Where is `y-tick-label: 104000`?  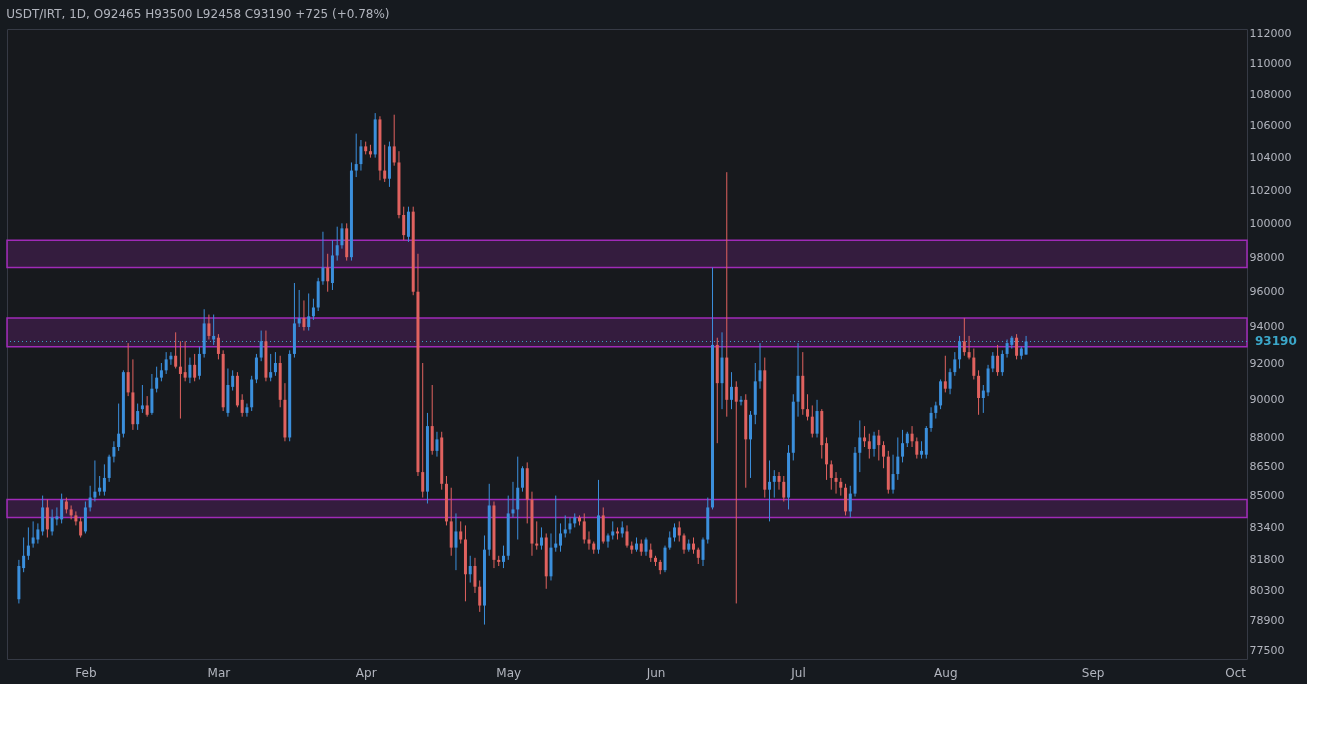
y-tick-label: 104000 is located at coordinates (1270, 158).